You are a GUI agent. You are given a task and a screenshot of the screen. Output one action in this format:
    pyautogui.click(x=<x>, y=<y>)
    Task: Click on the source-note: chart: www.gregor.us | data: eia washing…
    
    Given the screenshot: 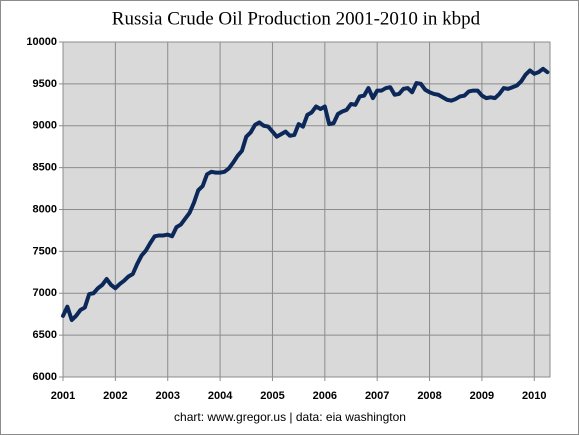 What is the action you would take?
    pyautogui.click(x=290, y=417)
    